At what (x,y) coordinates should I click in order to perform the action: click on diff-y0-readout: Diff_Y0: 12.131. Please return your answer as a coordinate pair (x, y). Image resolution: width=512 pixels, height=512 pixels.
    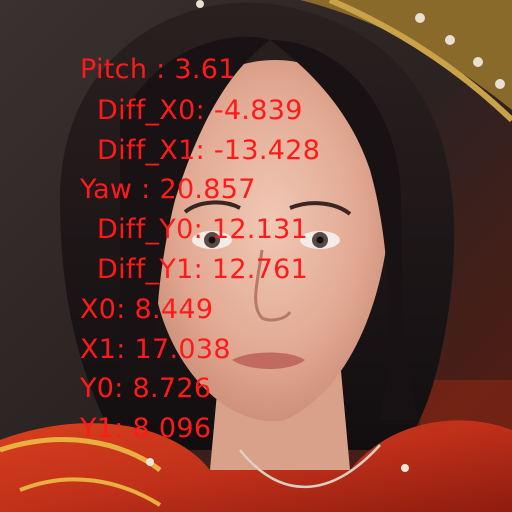
    Looking at the image, I should click on (203, 229).